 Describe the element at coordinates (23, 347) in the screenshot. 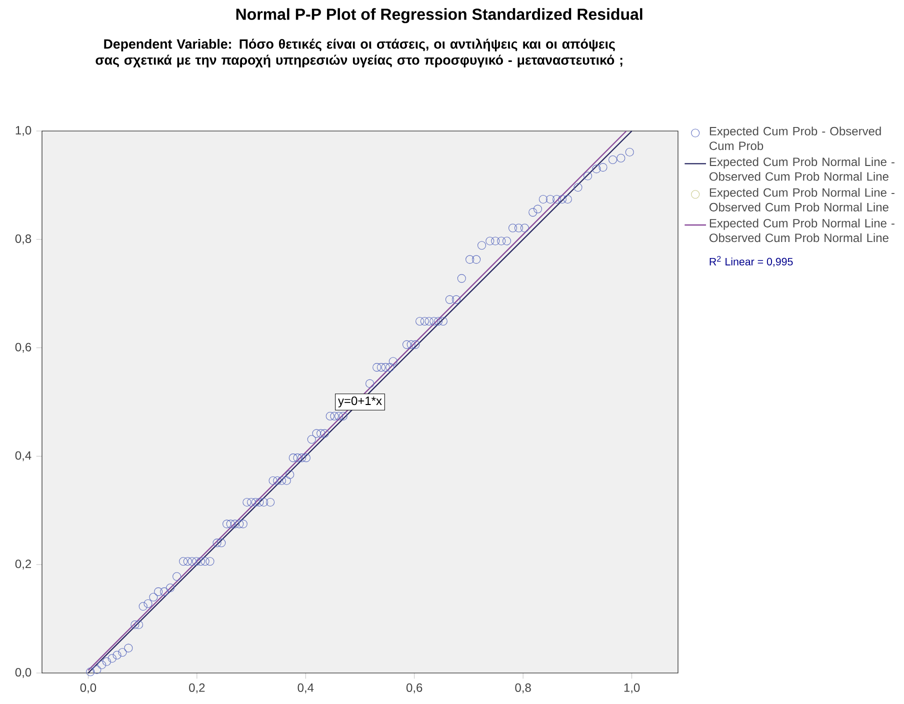

I see `y-tick-label: 0,6` at that location.